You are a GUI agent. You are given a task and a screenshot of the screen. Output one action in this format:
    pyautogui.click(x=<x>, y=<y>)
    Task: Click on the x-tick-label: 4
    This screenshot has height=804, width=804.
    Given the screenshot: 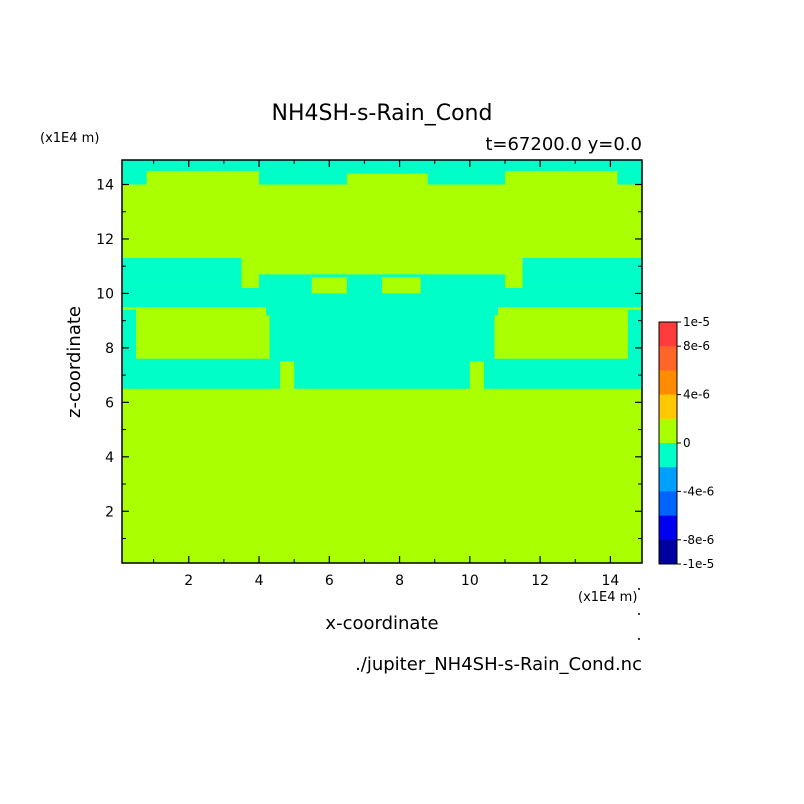 What is the action you would take?
    pyautogui.click(x=259, y=581)
    